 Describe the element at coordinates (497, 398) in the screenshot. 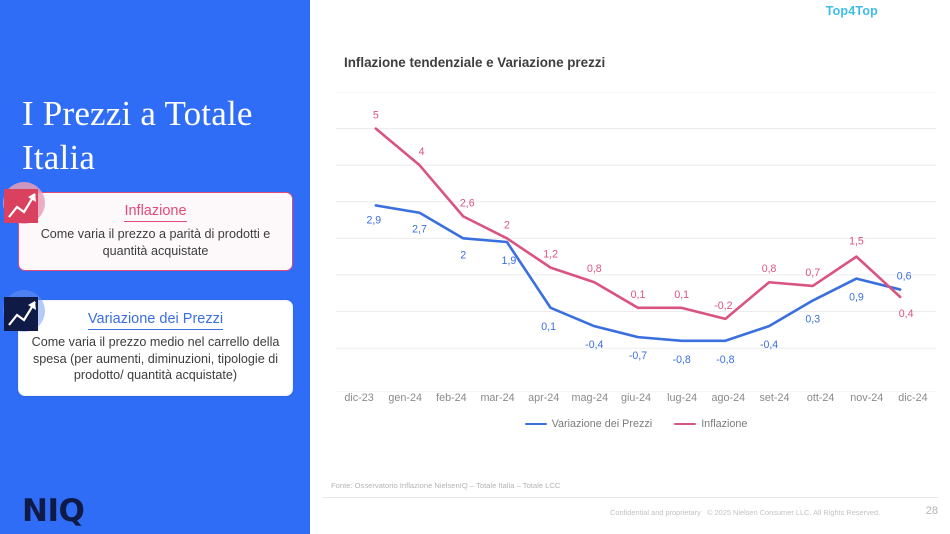

I see `x-axis-tick: mar-24` at that location.